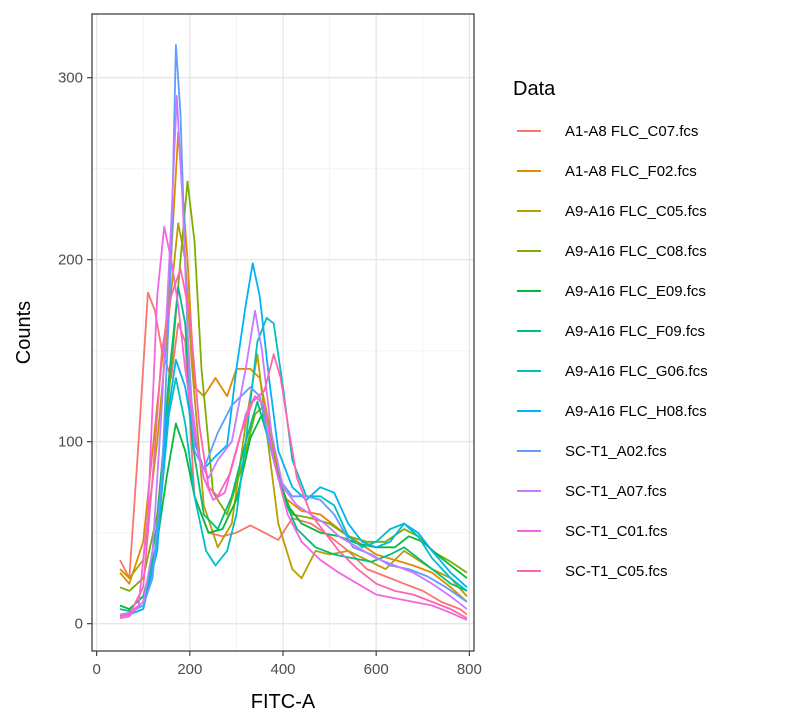 The height and width of the screenshot is (726, 788). Describe the element at coordinates (376, 669) in the screenshot. I see `x-tick-label: 600` at that location.